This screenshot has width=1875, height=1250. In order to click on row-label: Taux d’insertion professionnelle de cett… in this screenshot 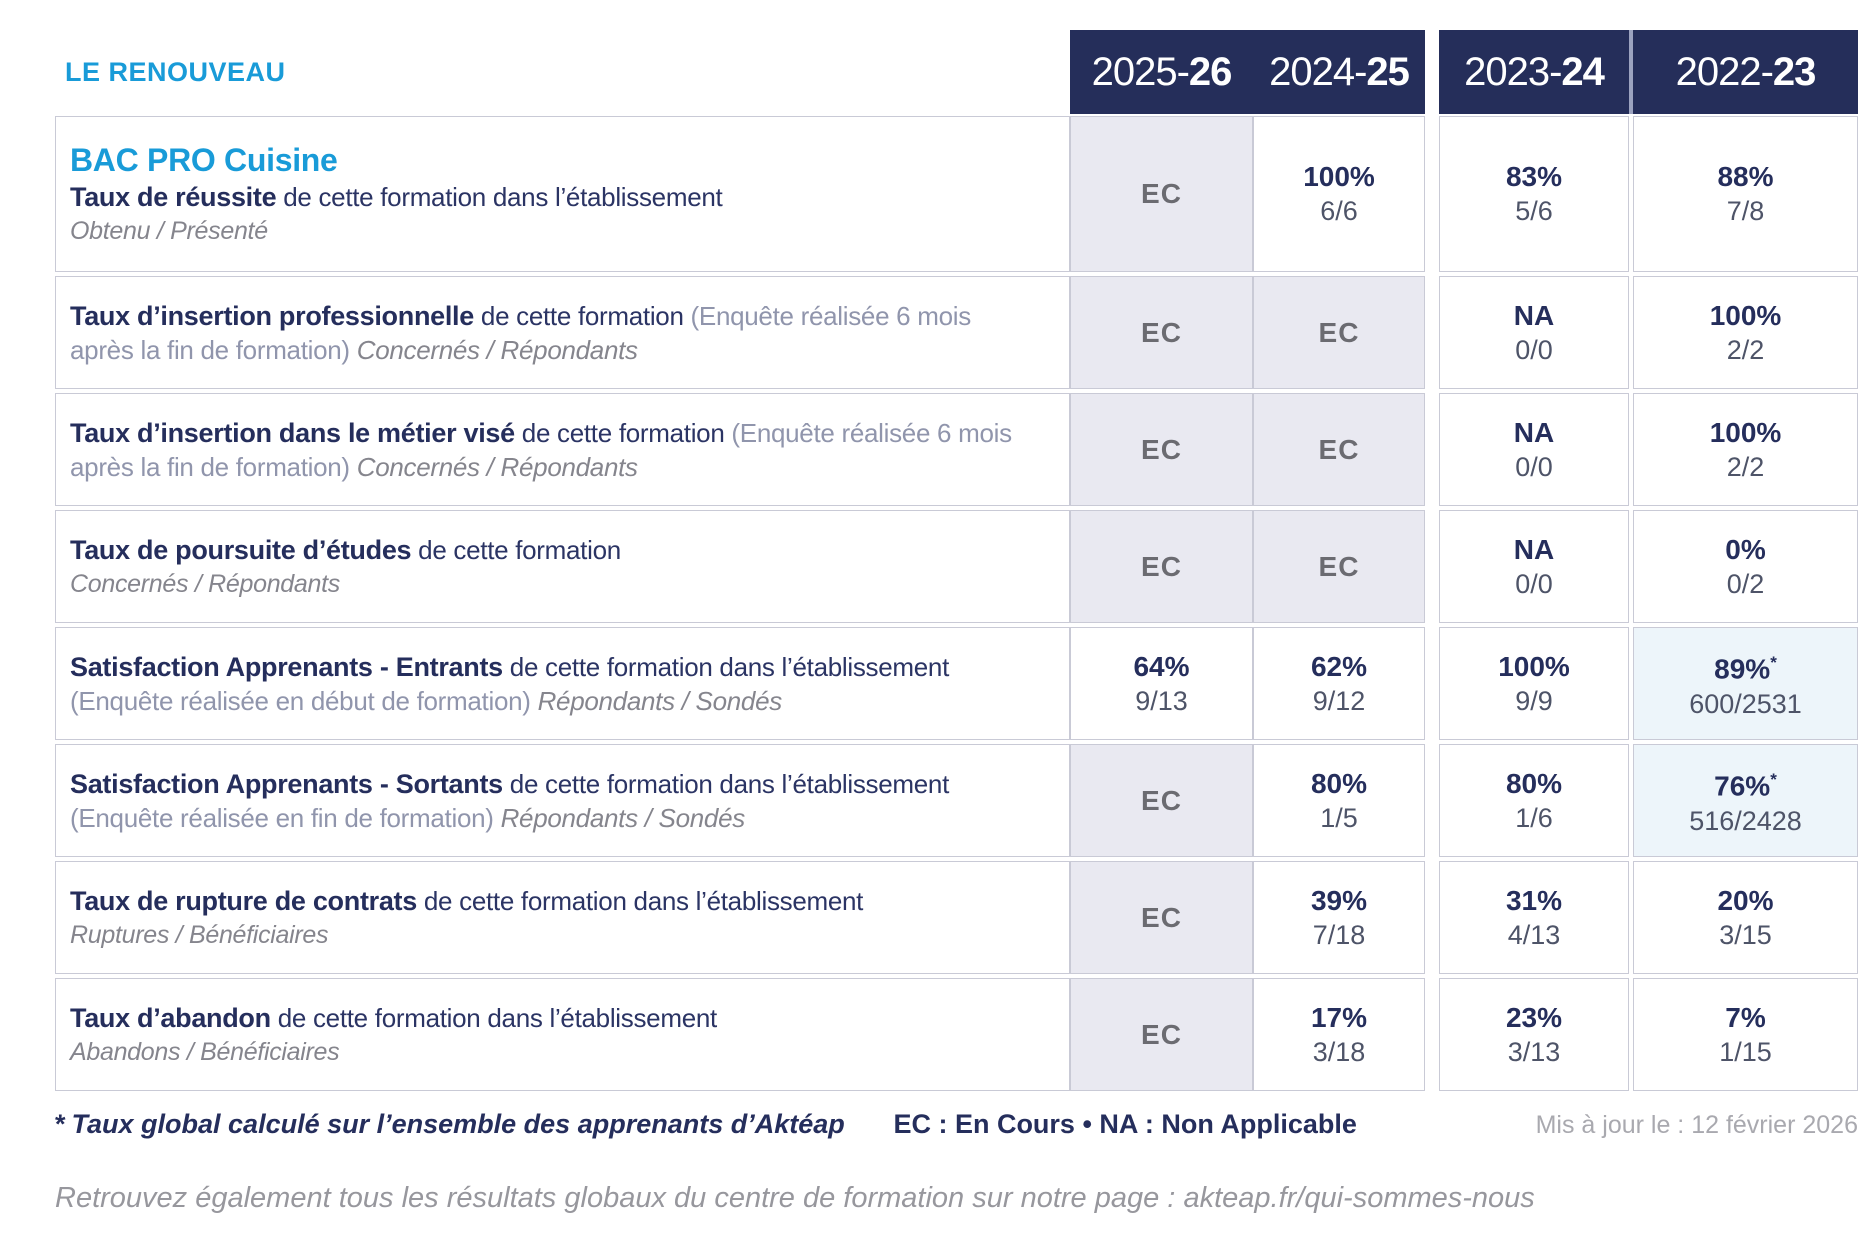, I will do `click(520, 332)`.